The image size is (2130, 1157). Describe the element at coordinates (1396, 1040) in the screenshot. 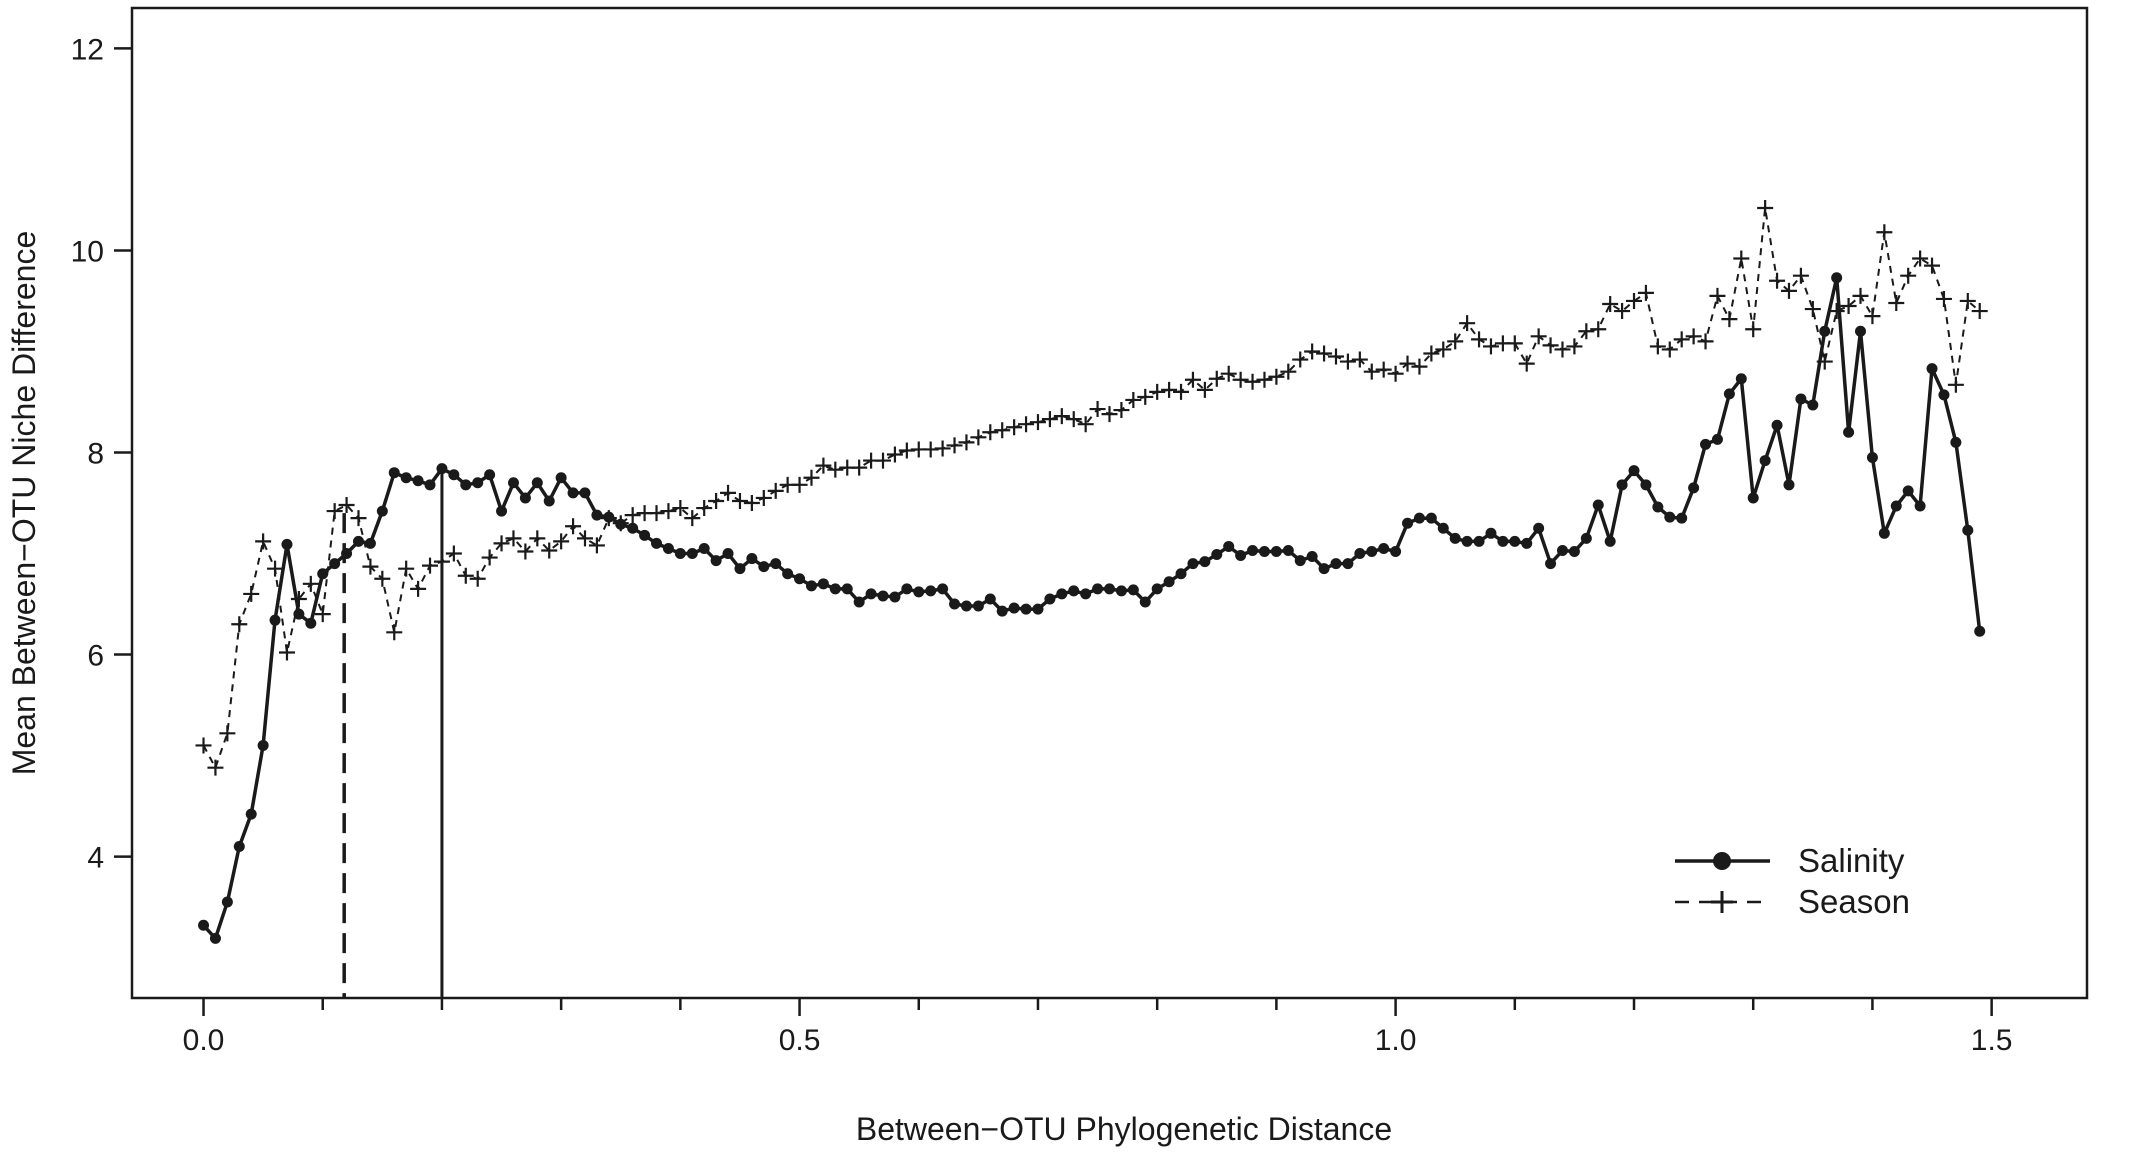

I see `x-tick-label: 1.0` at that location.